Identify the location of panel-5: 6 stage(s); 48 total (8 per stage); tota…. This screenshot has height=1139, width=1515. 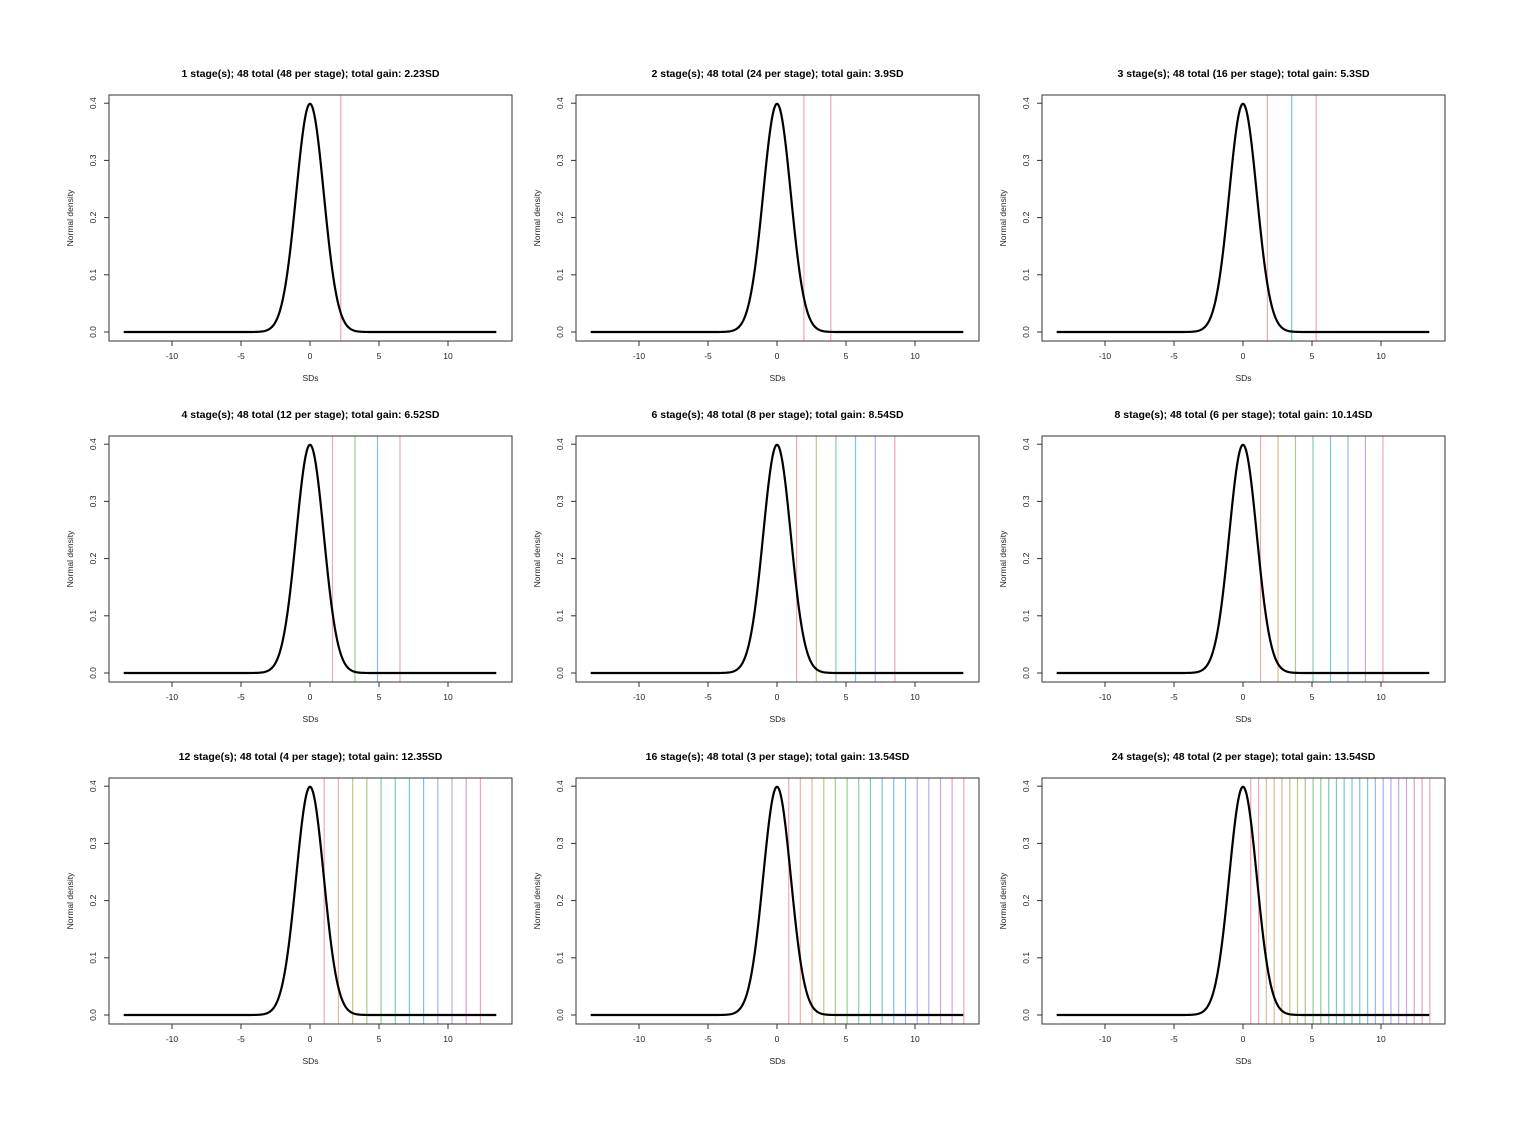
(756, 566).